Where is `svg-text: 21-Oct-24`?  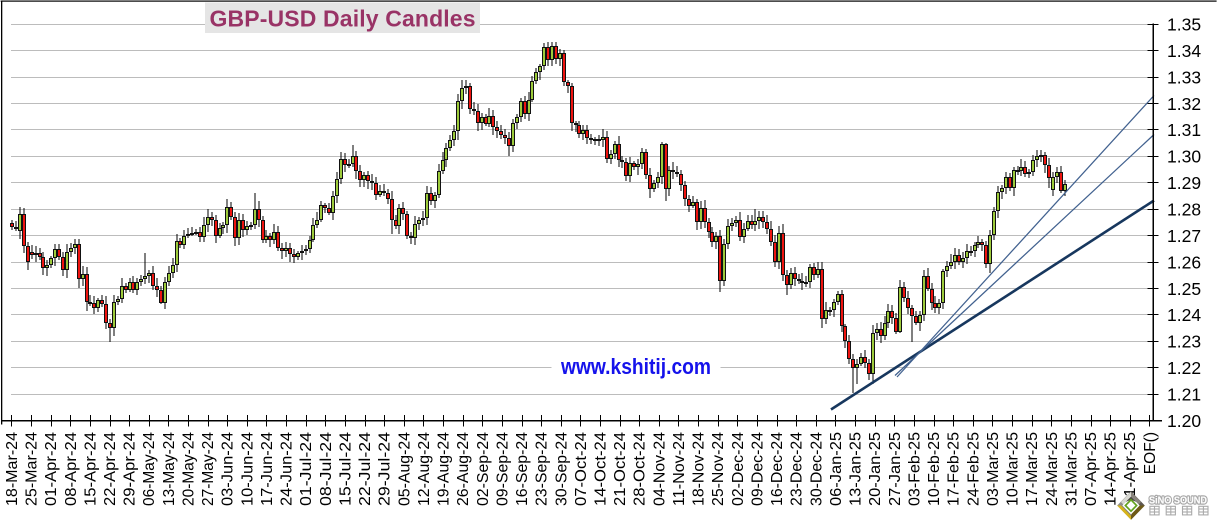
svg-text: 21-Oct-24 is located at coordinates (620, 469).